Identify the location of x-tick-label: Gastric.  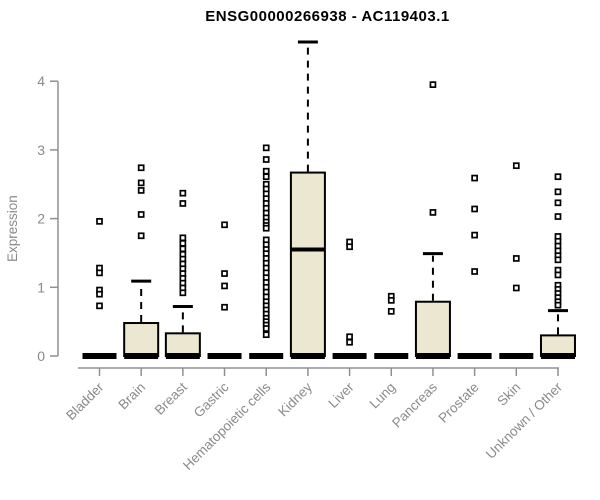
(211, 399).